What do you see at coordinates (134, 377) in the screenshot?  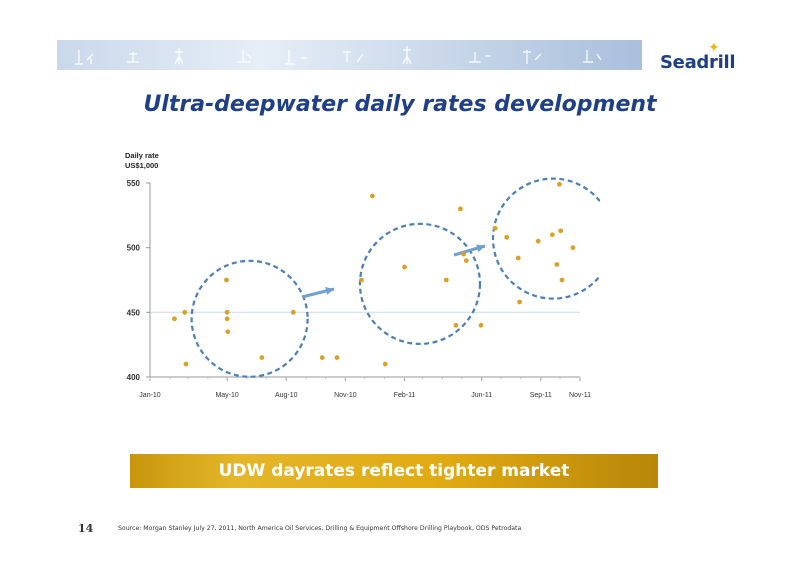 I see `y-tick-label: 400` at bounding box center [134, 377].